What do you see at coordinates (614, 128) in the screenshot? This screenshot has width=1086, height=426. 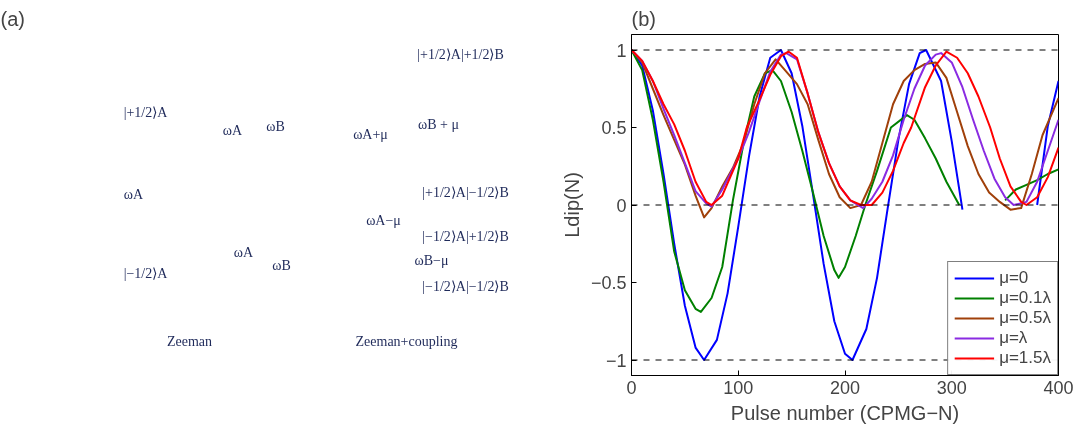 I see `y-tick-label: 0.5` at bounding box center [614, 128].